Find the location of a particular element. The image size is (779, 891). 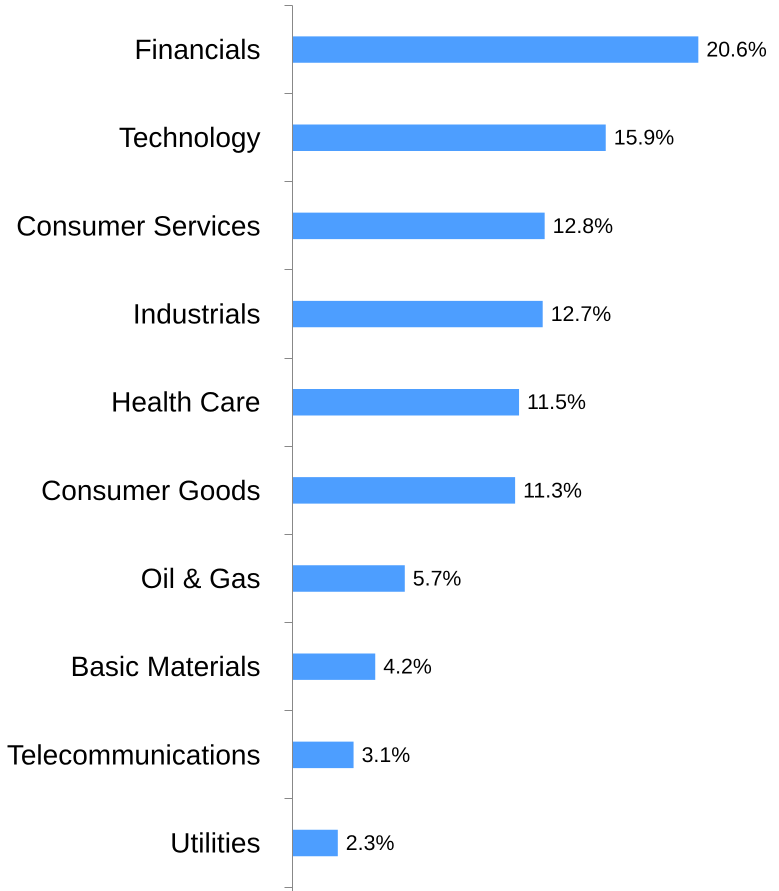

data-label: 20.6% is located at coordinates (736, 50).